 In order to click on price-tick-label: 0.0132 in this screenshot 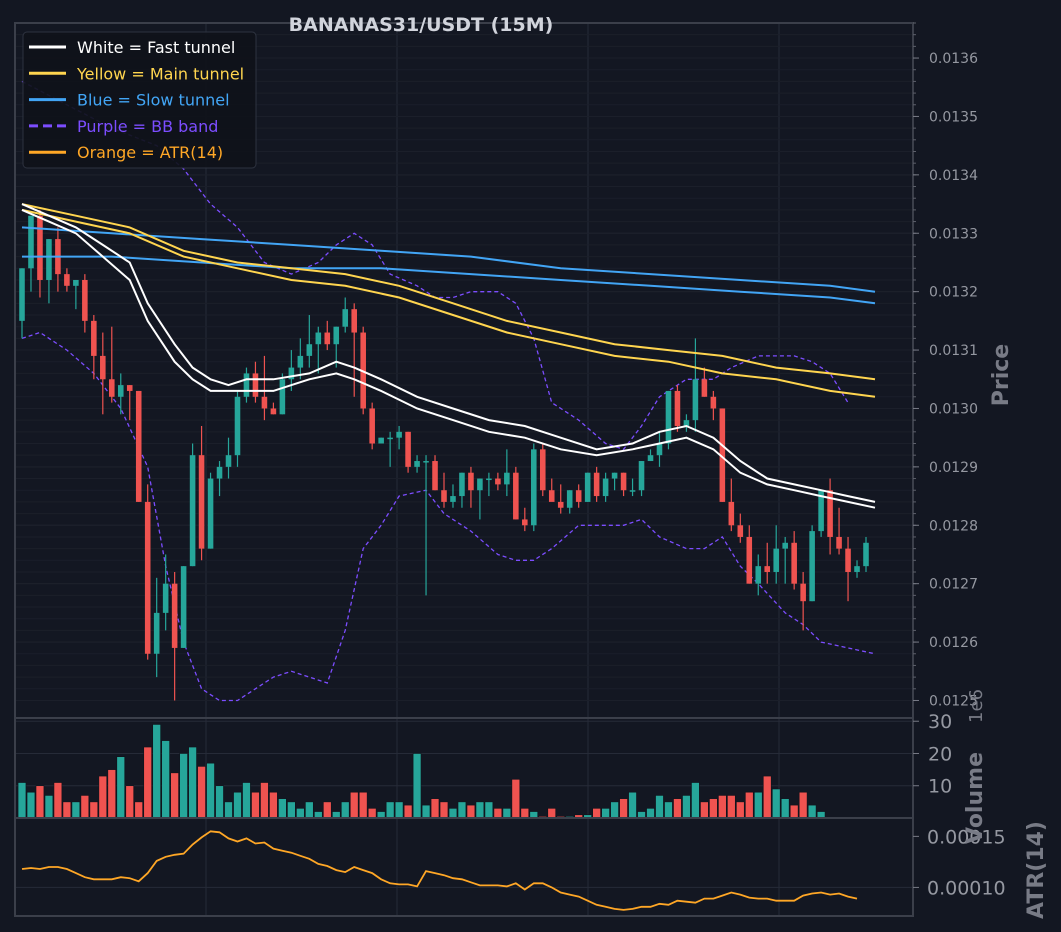, I will do `click(953, 293)`.